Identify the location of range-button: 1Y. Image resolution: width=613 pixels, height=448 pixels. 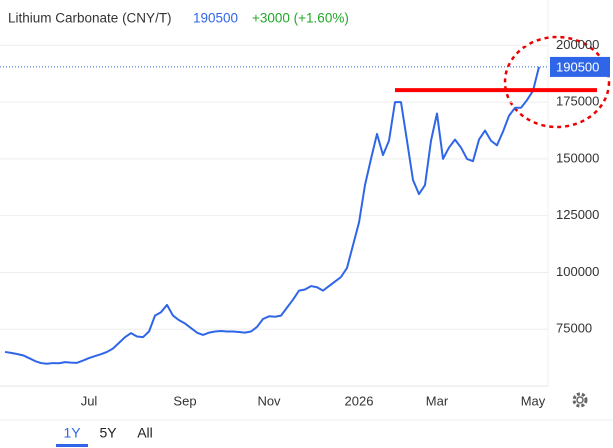
(72, 433).